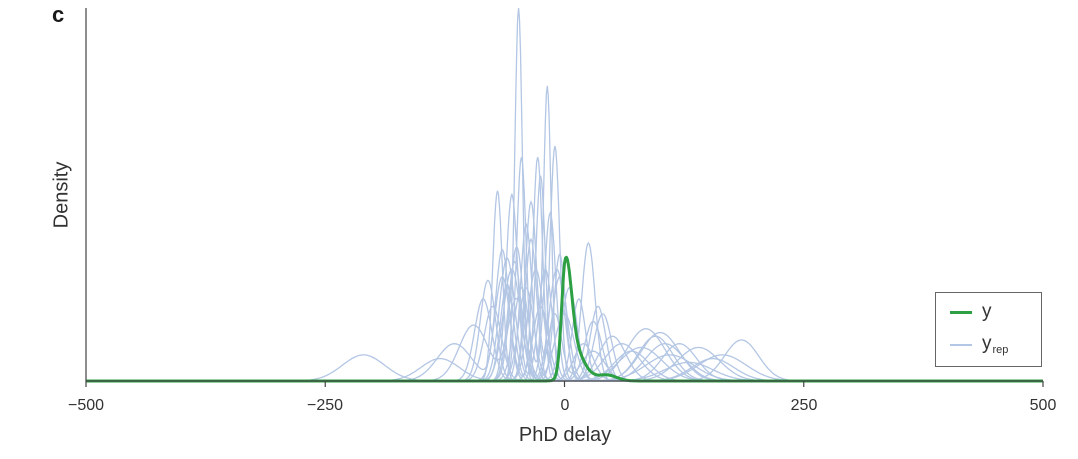  I want to click on x-axis-label: PhD delay, so click(565, 435).